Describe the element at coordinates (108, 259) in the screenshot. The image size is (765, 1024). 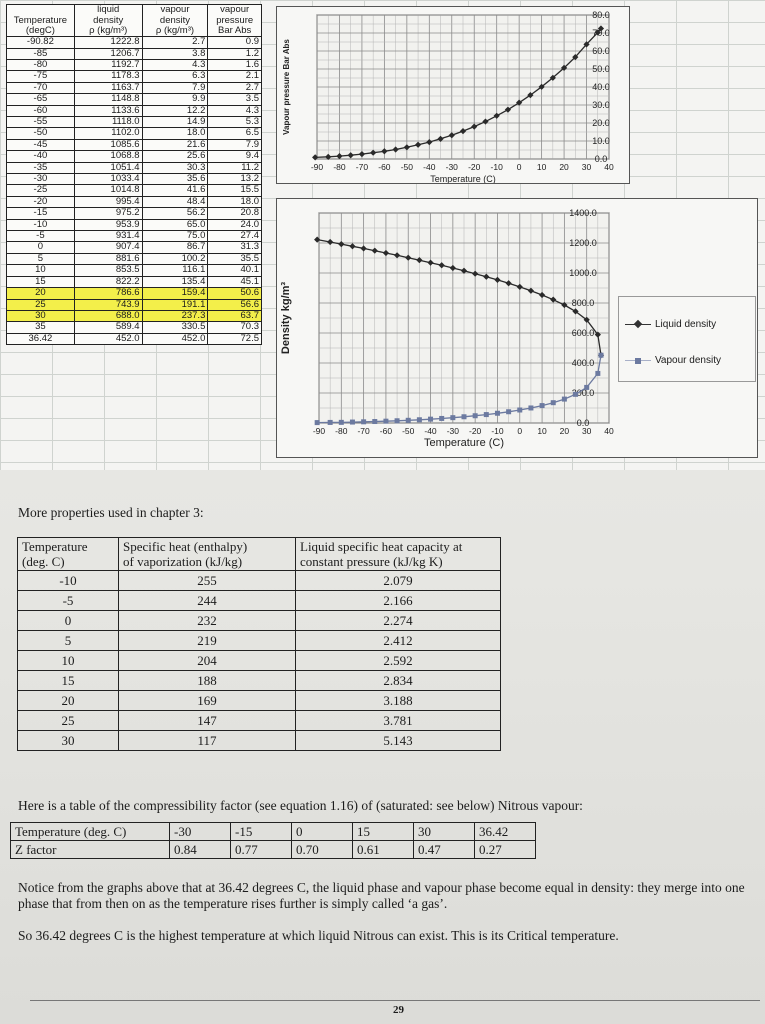
I see `sheet-cell: 881.6` at that location.